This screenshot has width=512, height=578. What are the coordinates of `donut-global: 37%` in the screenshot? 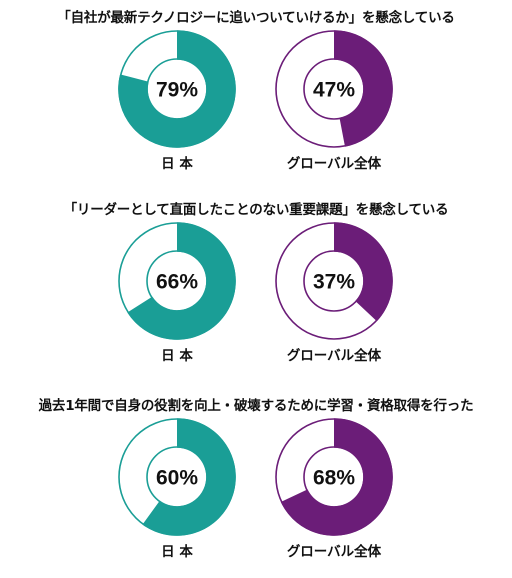 It's located at (334, 281).